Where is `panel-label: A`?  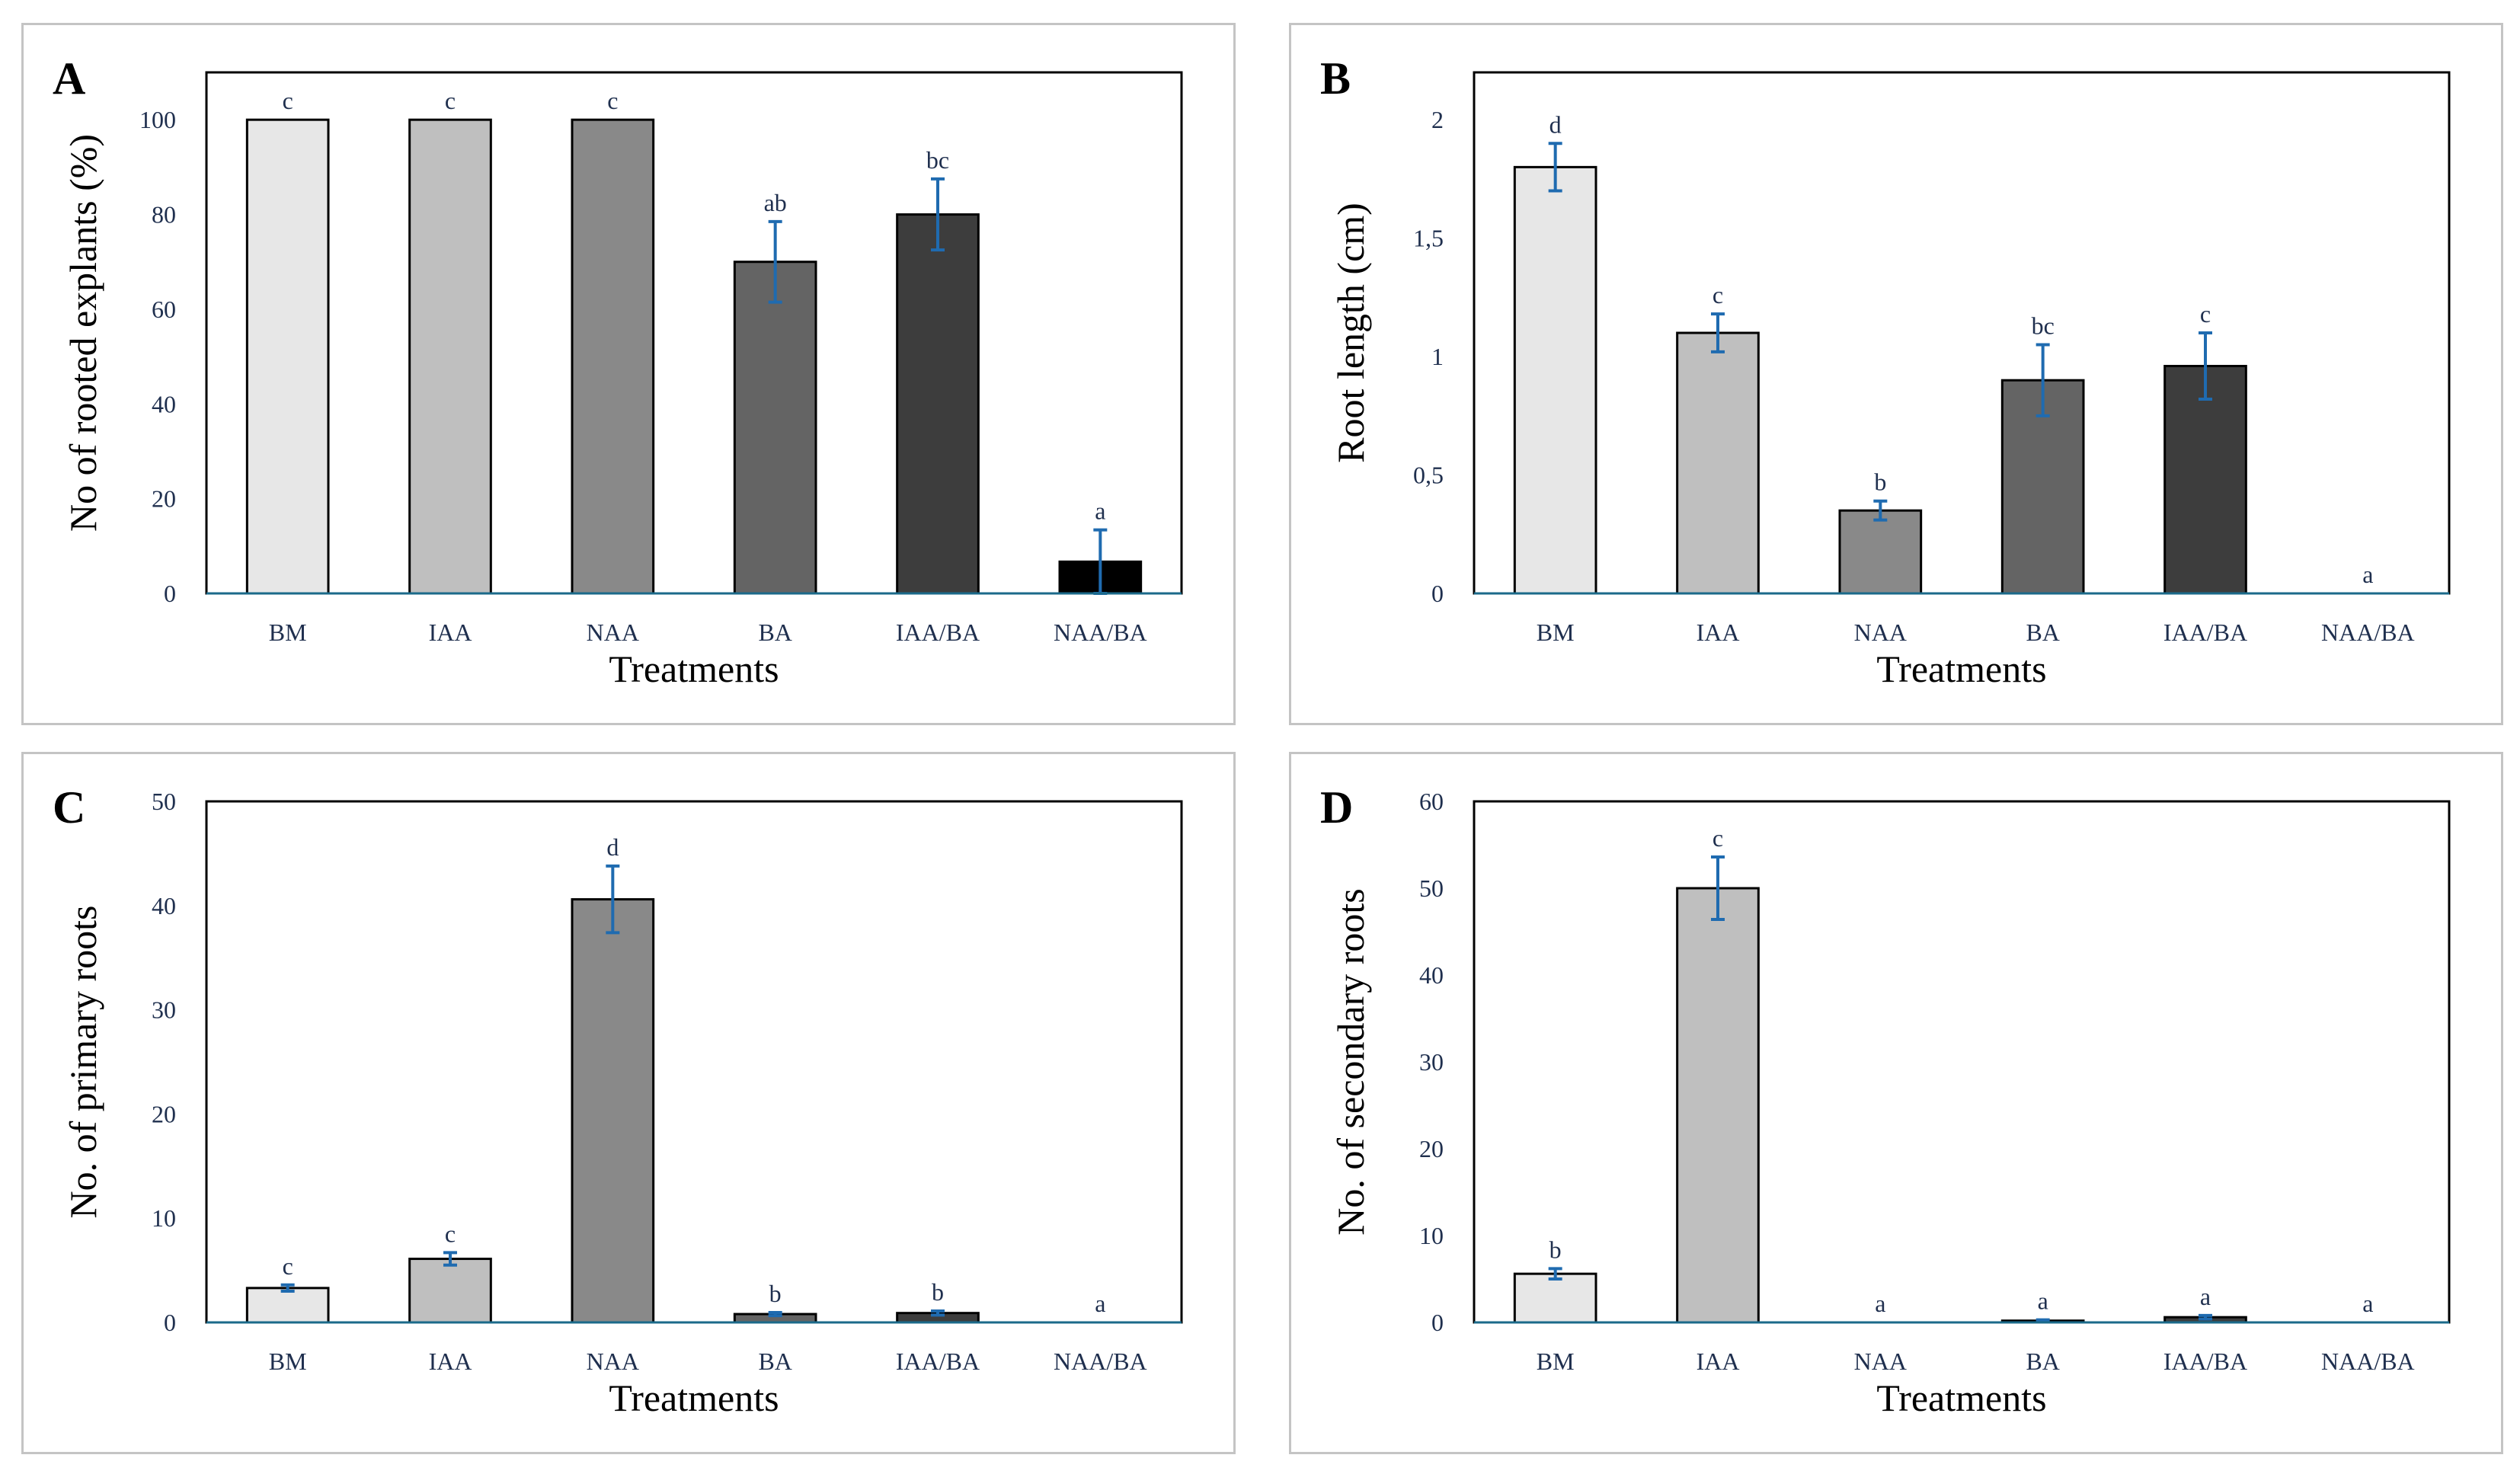 panel-label: A is located at coordinates (69, 78).